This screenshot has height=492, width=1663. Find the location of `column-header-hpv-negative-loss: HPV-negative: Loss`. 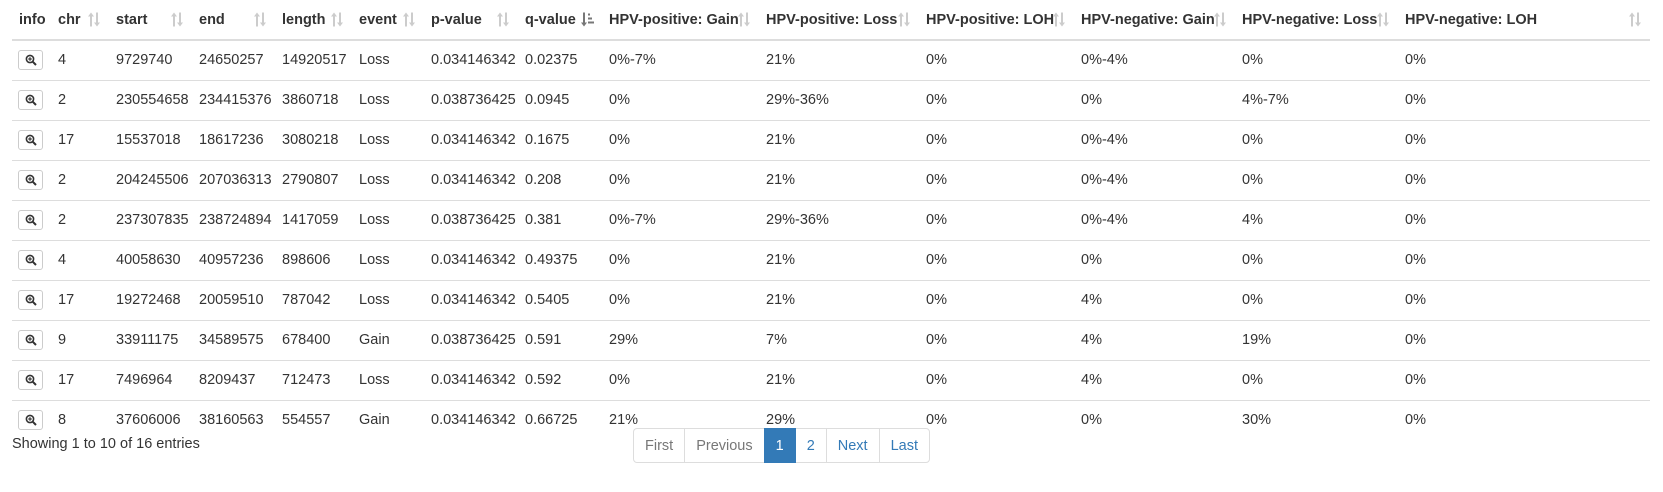

column-header-hpv-negative-loss: HPV-negative: Loss is located at coordinates (1316, 20).